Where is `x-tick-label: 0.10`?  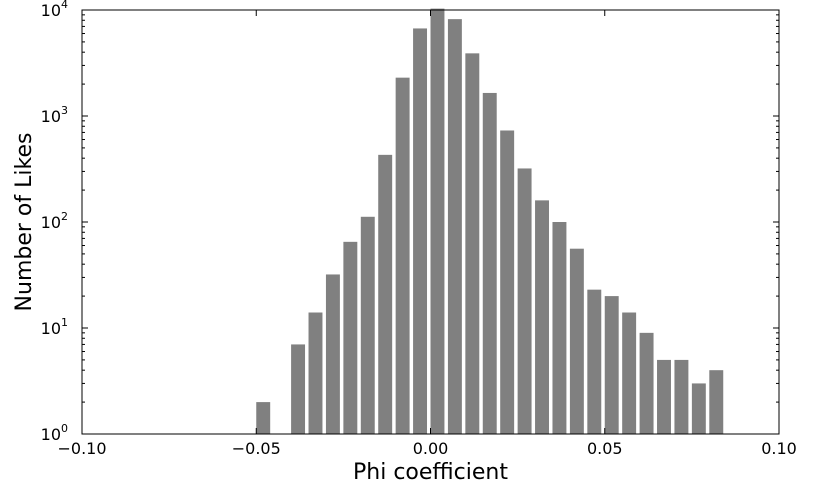
x-tick-label: 0.10 is located at coordinates (779, 448).